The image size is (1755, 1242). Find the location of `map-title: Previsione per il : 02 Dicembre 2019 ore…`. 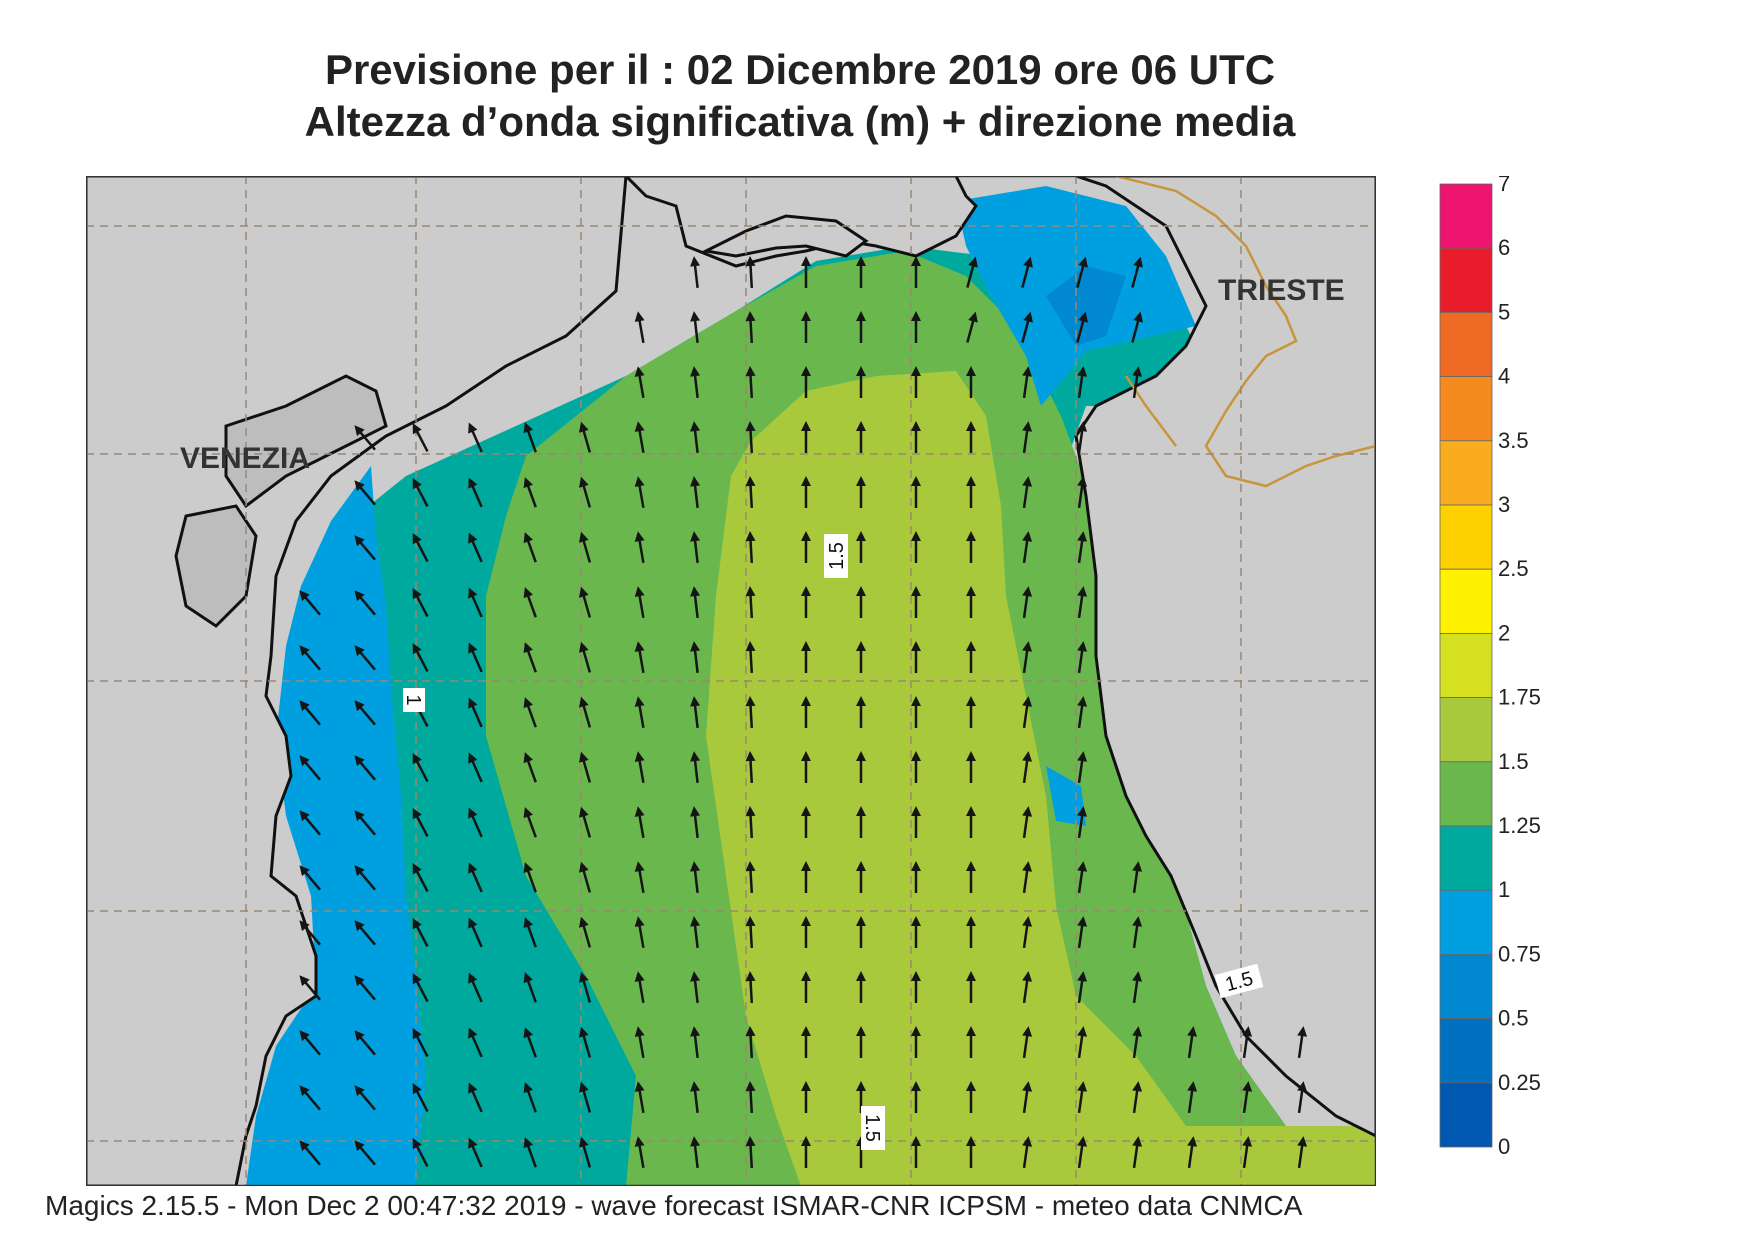

map-title: Previsione per il : 02 Dicembre 2019 ore… is located at coordinates (800, 69).